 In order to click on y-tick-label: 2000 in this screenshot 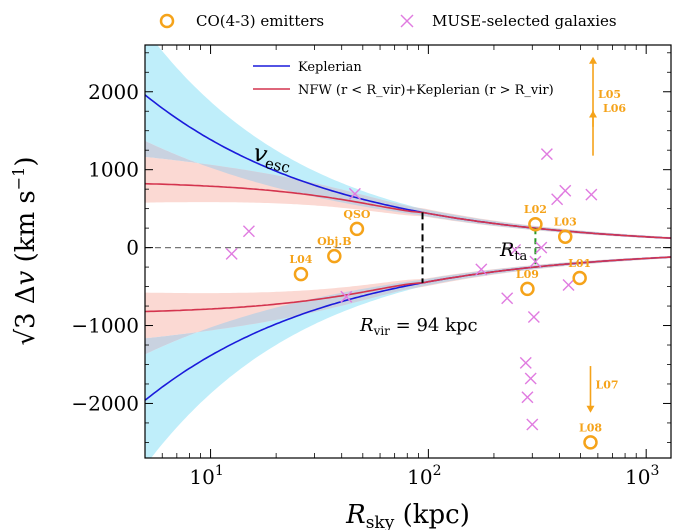, I will do `click(113, 92)`.